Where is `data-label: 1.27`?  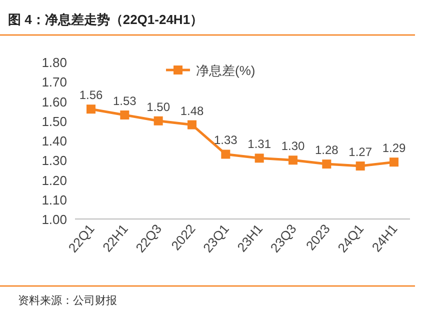 data-label: 1.27 is located at coordinates (360, 152).